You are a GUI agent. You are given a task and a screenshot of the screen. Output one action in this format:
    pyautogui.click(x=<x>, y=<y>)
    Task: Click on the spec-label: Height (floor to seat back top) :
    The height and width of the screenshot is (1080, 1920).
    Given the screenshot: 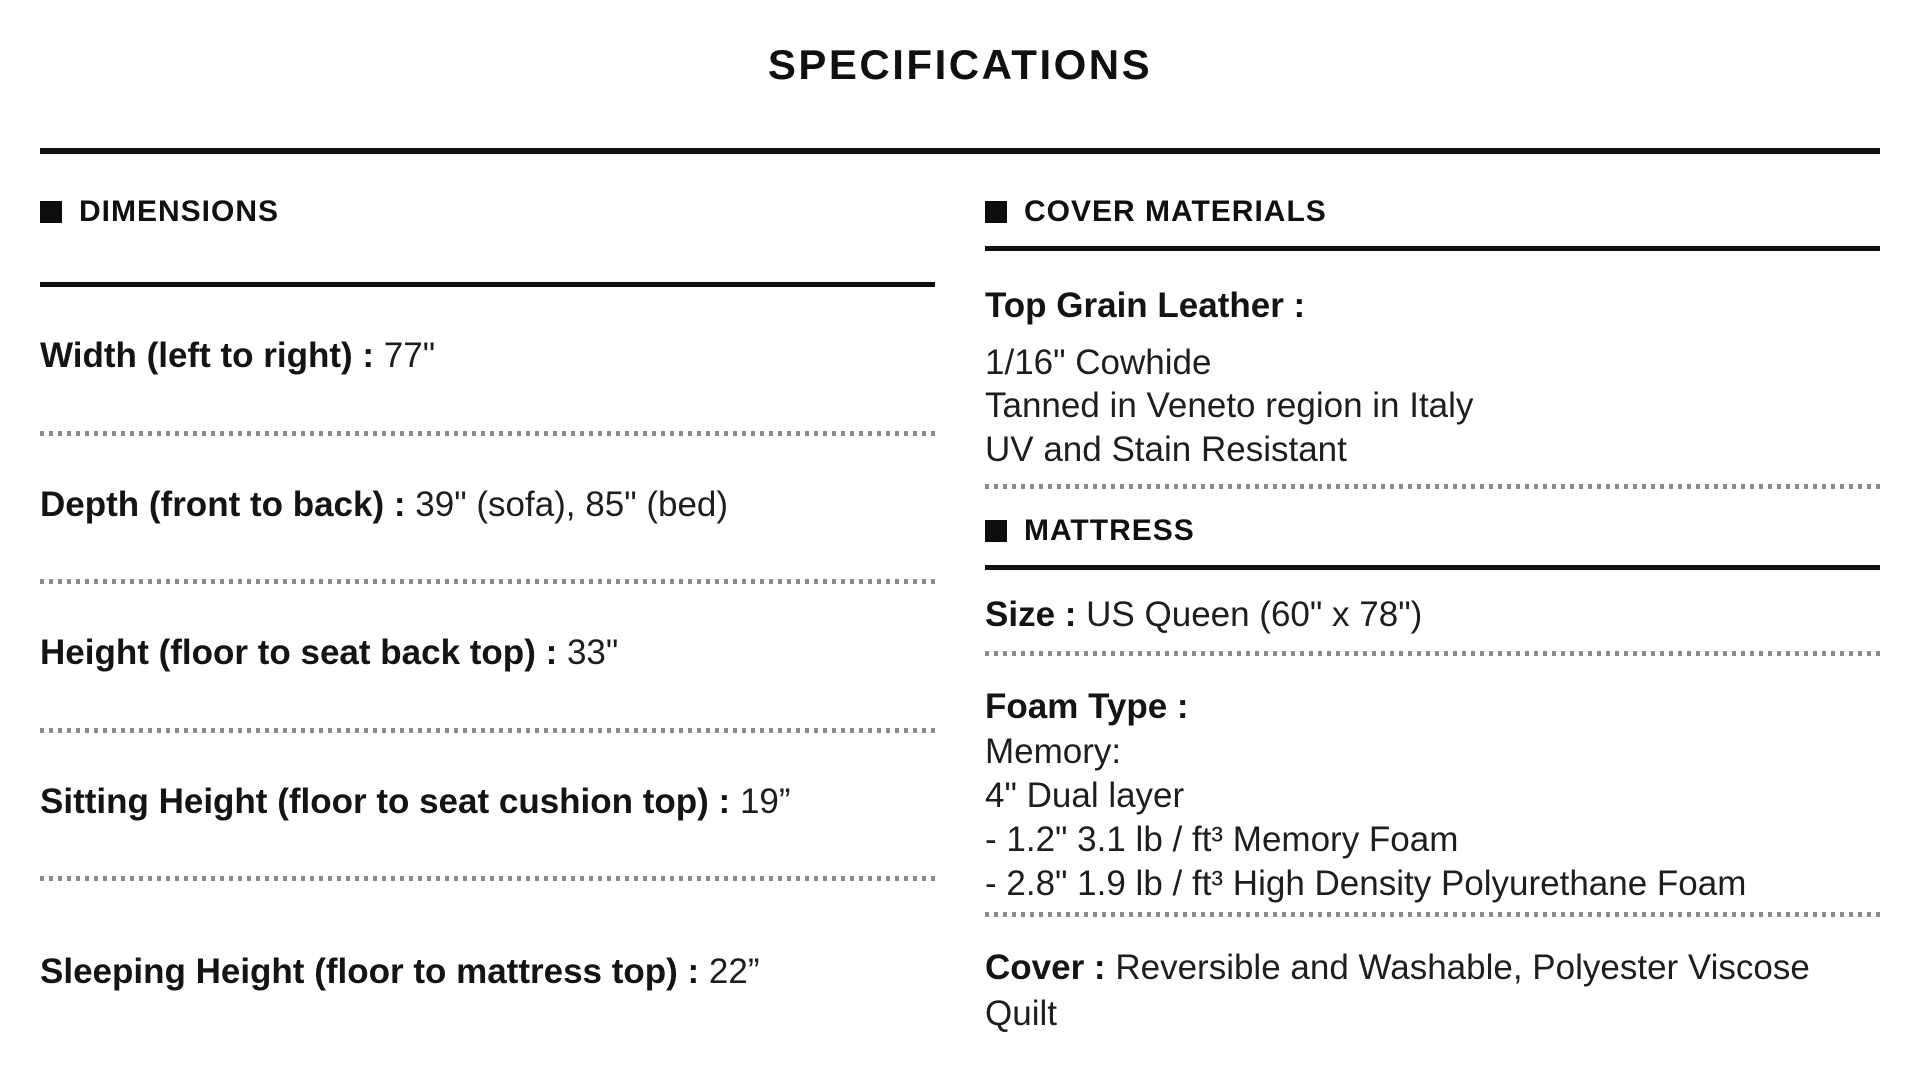 What is the action you would take?
    pyautogui.click(x=299, y=652)
    